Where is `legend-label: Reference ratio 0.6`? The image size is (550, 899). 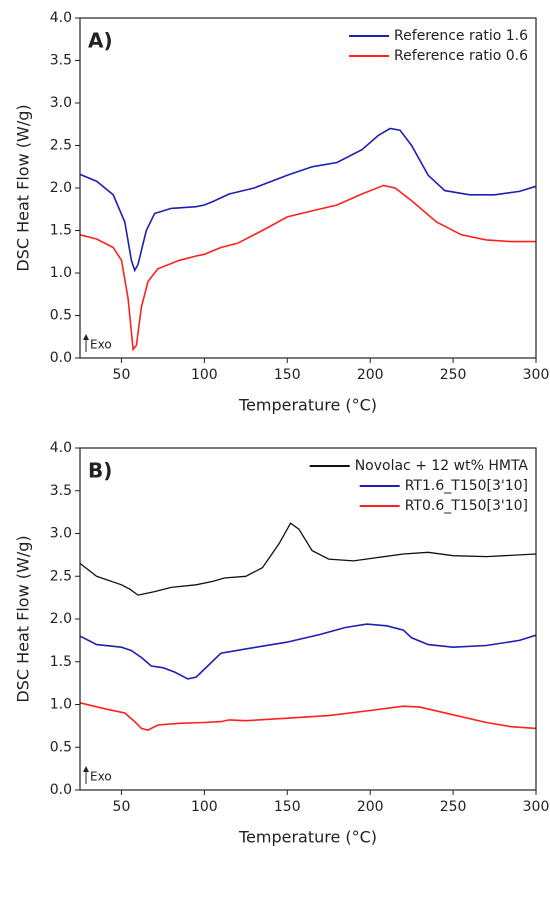
legend-label: Reference ratio 0.6 is located at coordinates (461, 56).